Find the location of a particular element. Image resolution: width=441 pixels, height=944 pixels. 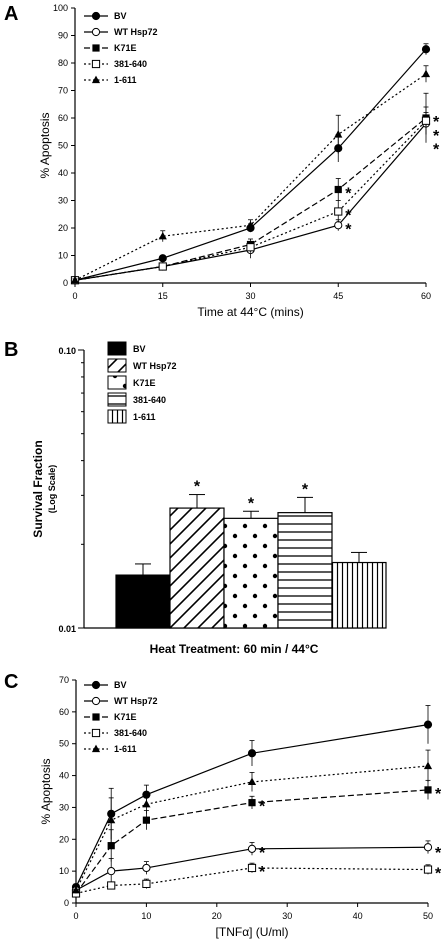

bar-bv is located at coordinates (143, 601).